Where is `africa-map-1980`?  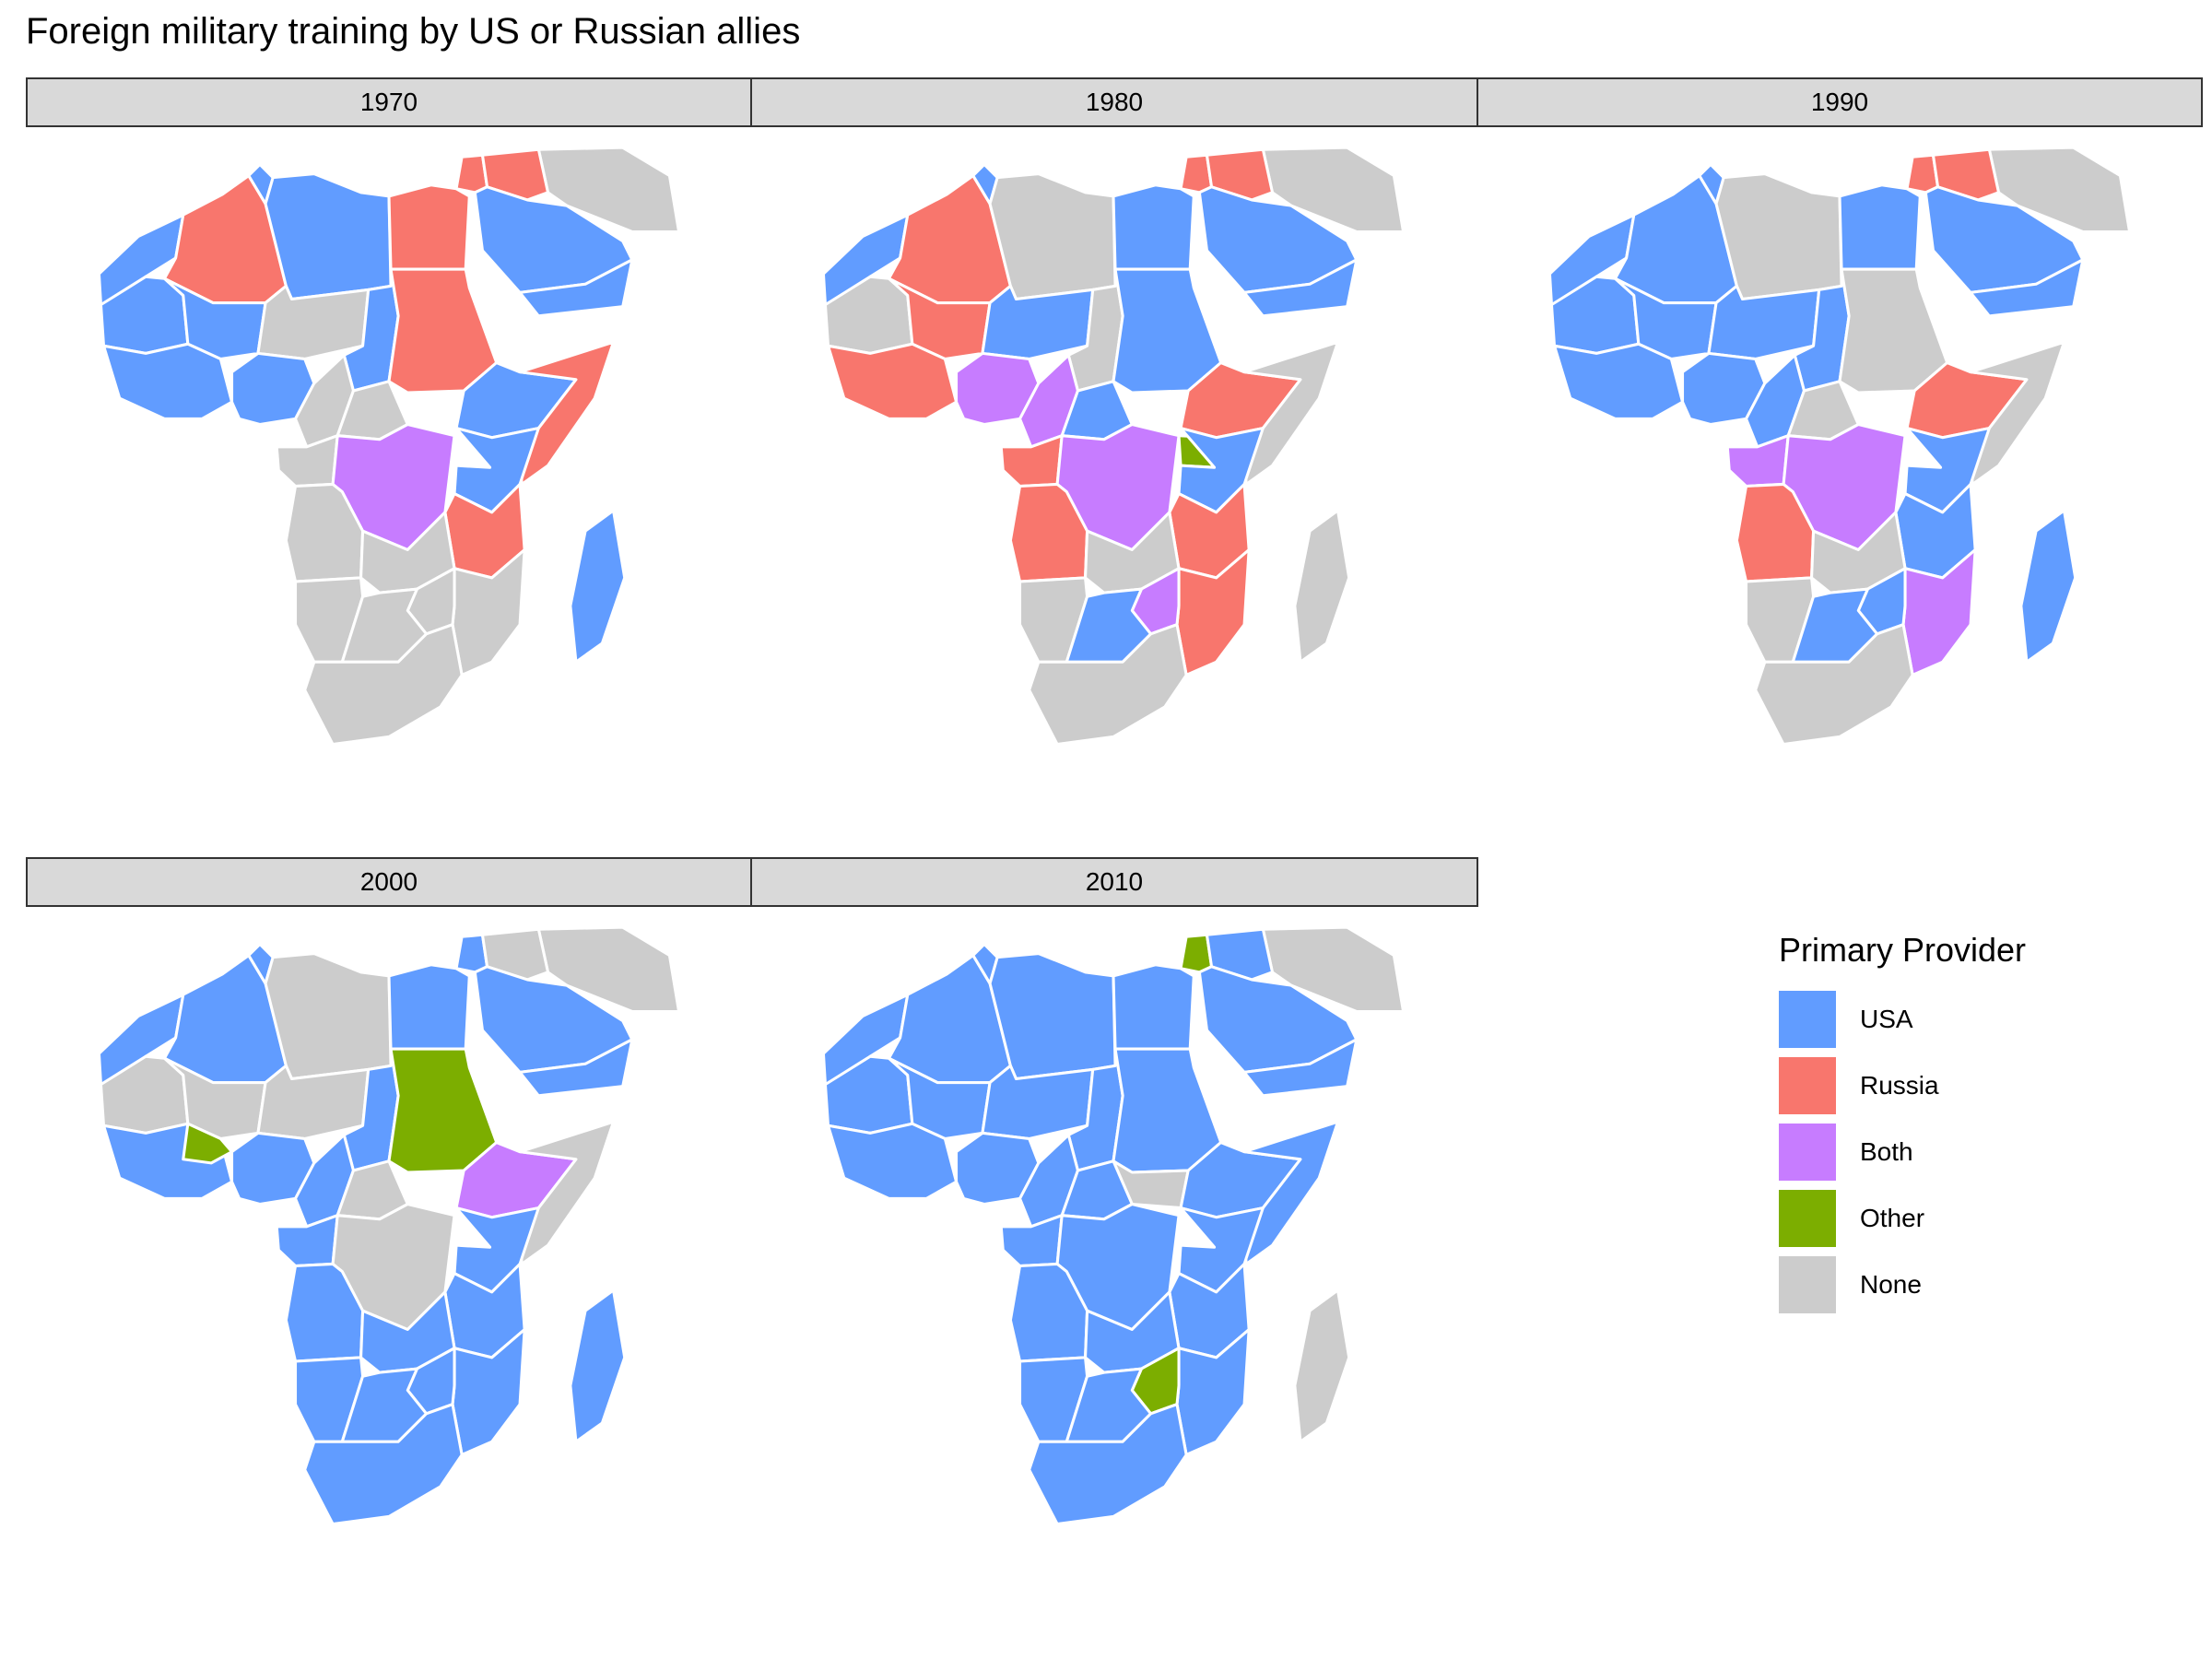
africa-map-1980 is located at coordinates (1113, 446).